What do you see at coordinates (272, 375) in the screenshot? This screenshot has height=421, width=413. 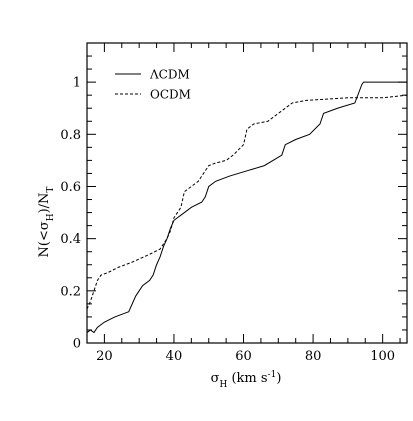 I see `x-axis-label-sup: -1` at bounding box center [272, 375].